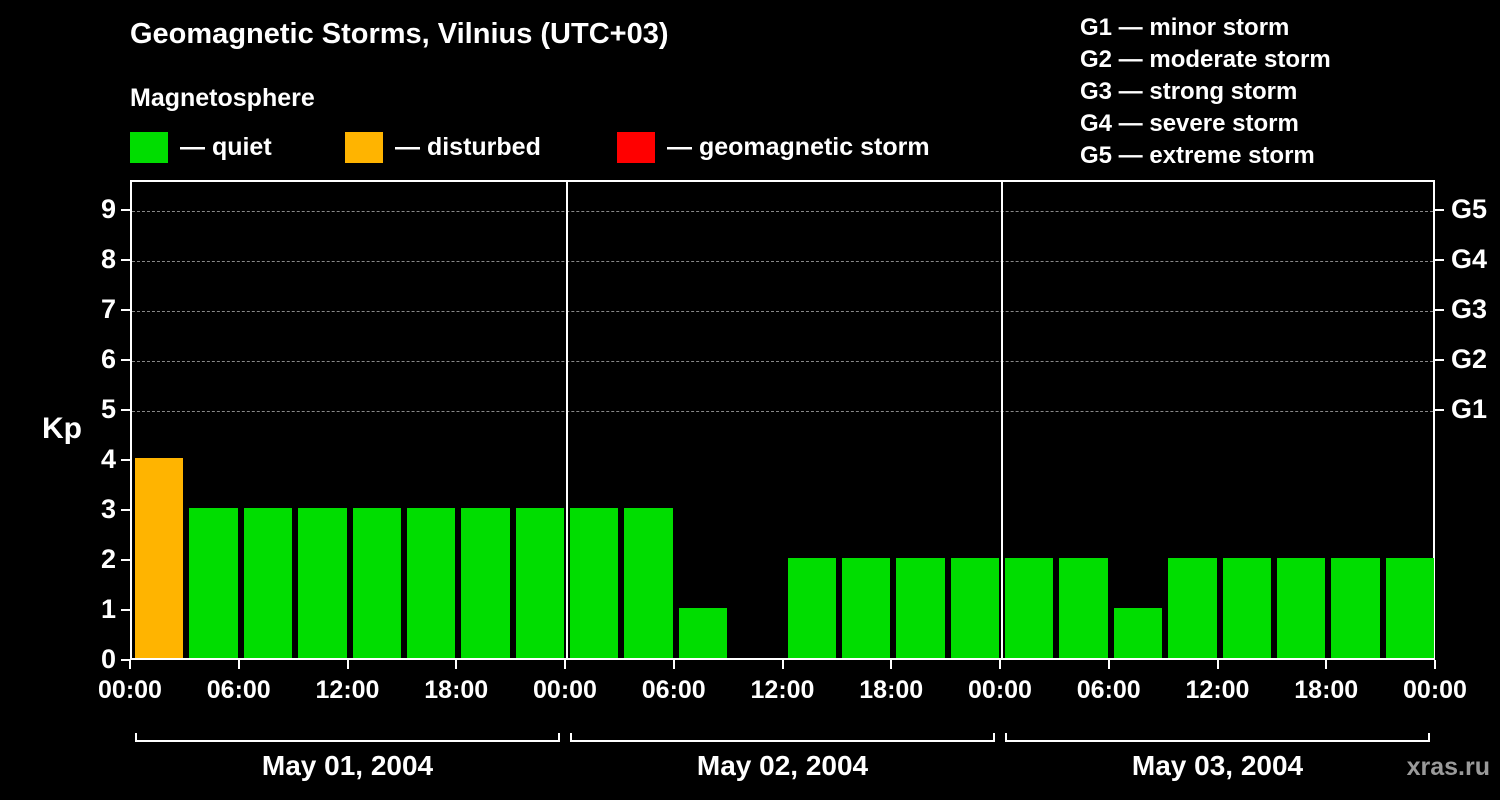 Image resolution: width=1500 pixels, height=800 pixels. Describe the element at coordinates (782, 765) in the screenshot. I see `day-label: May 02, 2004` at that location.